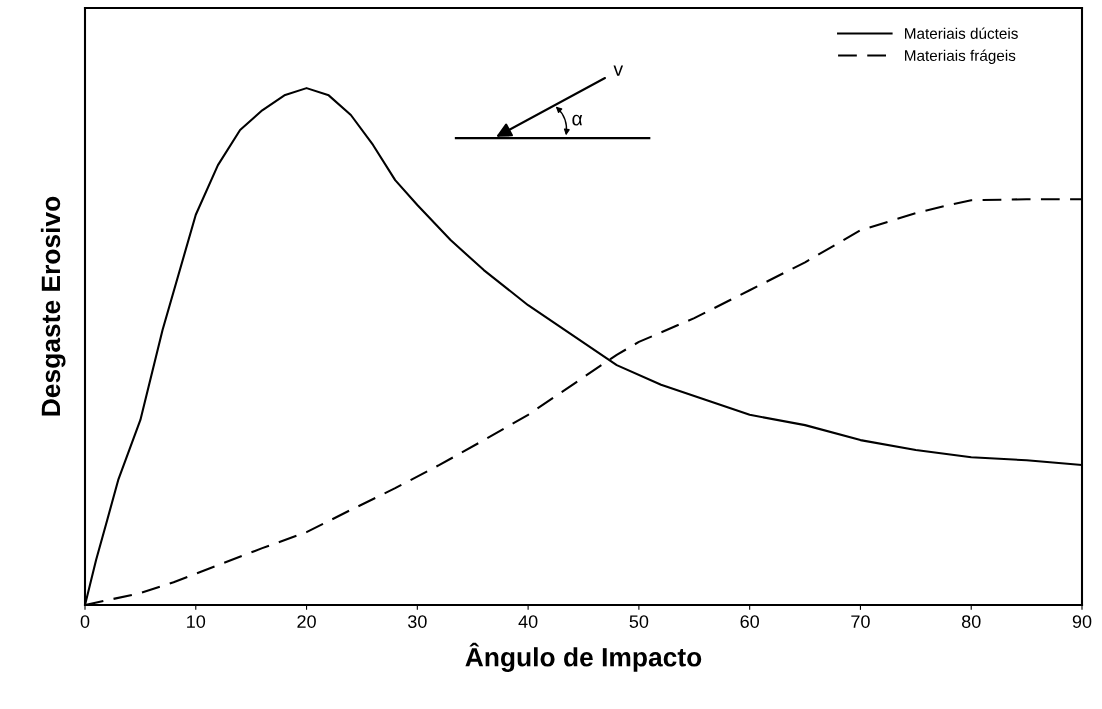 The width and height of the screenshot is (1102, 709). Describe the element at coordinates (306, 621) in the screenshot. I see `x-tick-label: 20` at that location.